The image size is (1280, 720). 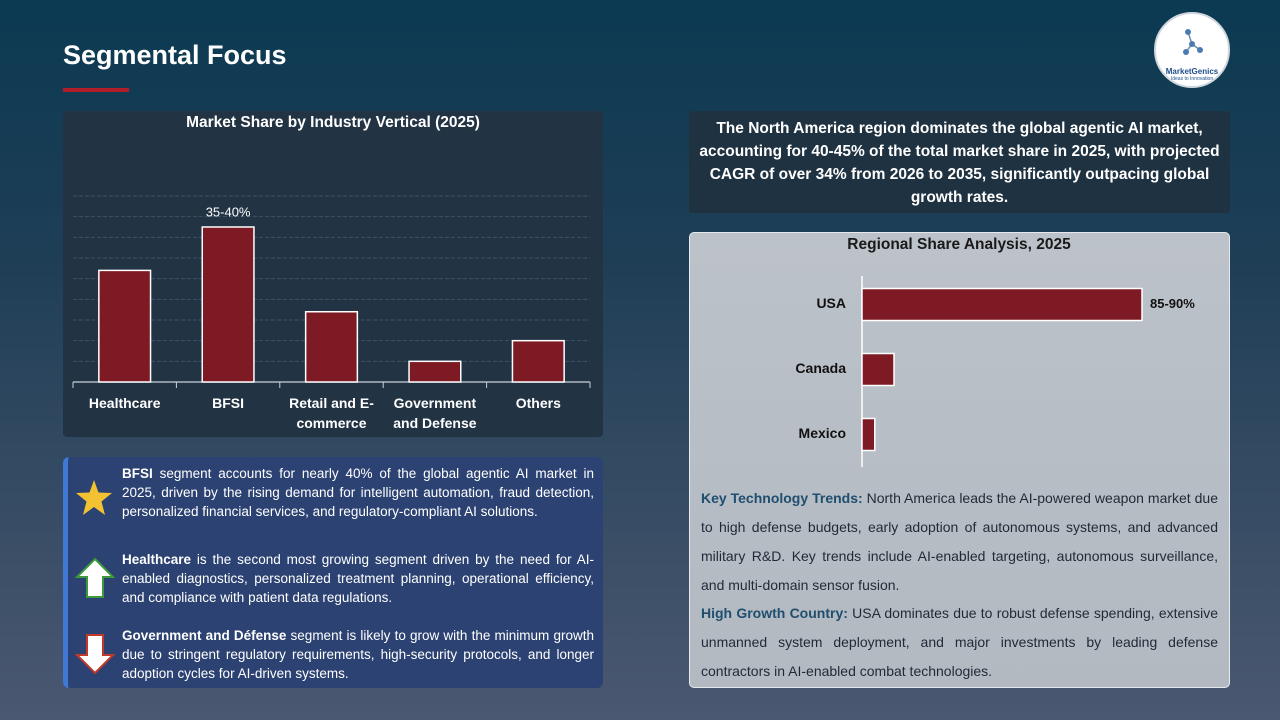 I want to click on logo-icon, so click(x=1193, y=42).